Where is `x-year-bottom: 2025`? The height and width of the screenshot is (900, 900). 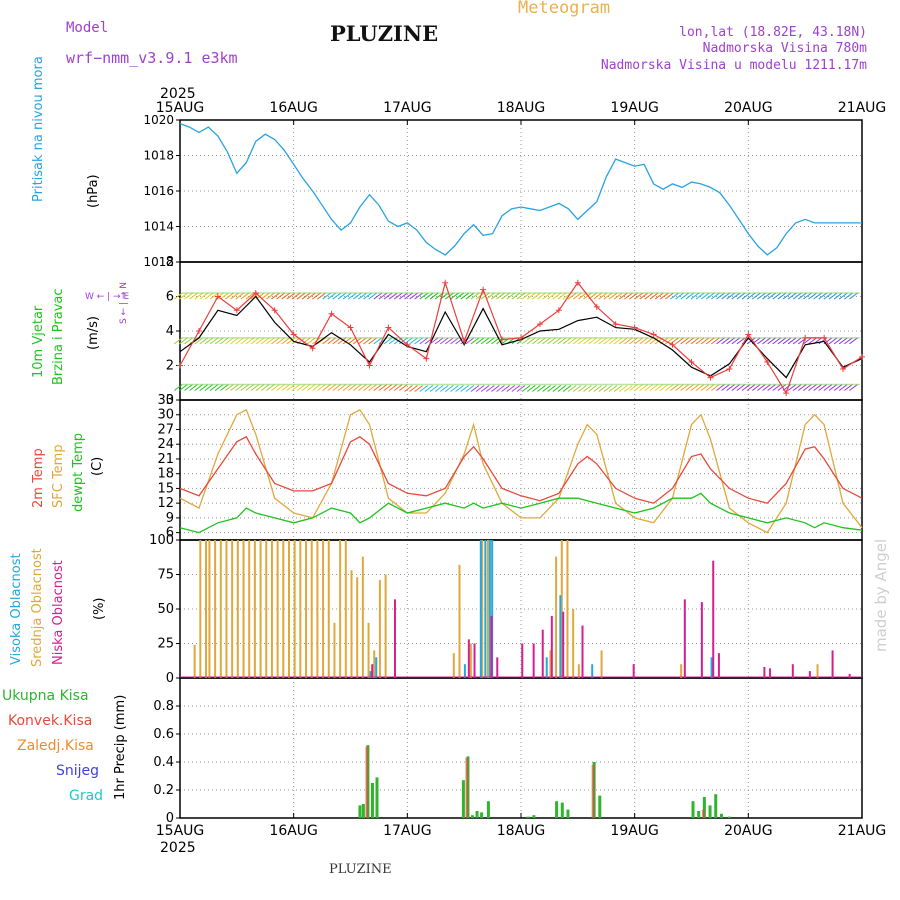
x-year-bottom: 2025 is located at coordinates (178, 848).